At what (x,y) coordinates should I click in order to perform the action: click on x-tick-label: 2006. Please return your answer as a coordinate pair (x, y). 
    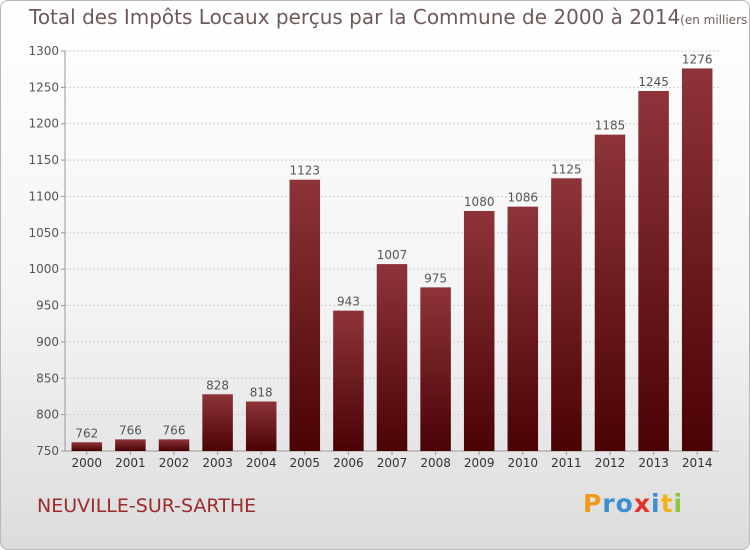
    Looking at the image, I should click on (348, 463).